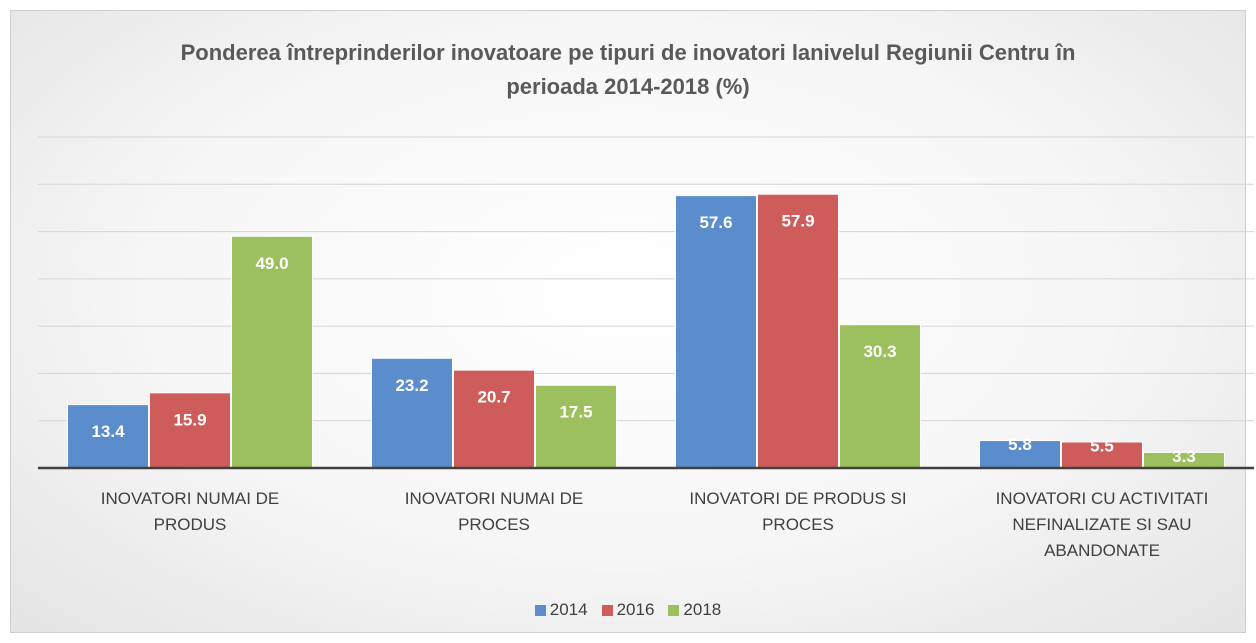 This screenshot has height=643, width=1256. What do you see at coordinates (575, 412) in the screenshot?
I see `data-label: 17.5` at bounding box center [575, 412].